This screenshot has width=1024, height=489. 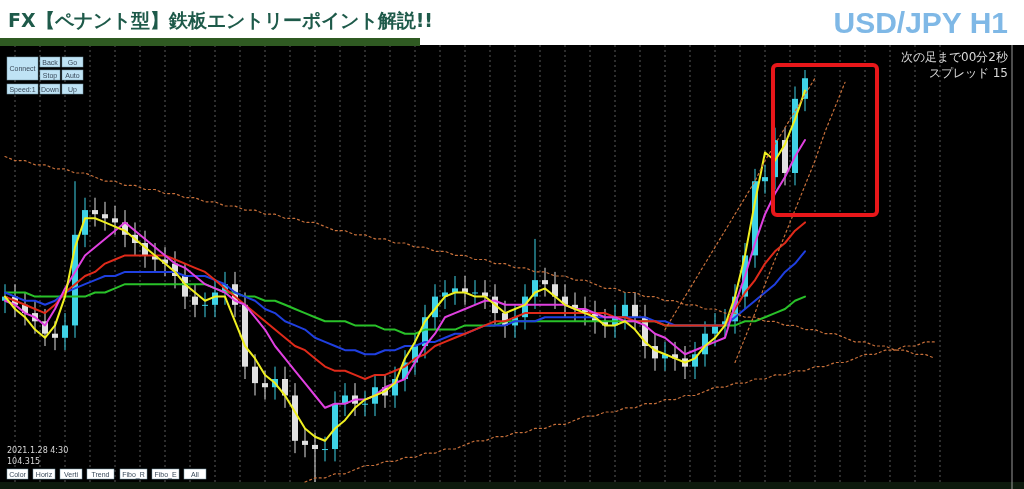 I want to click on annotation: スプレッド 15, so click(x=968, y=73).